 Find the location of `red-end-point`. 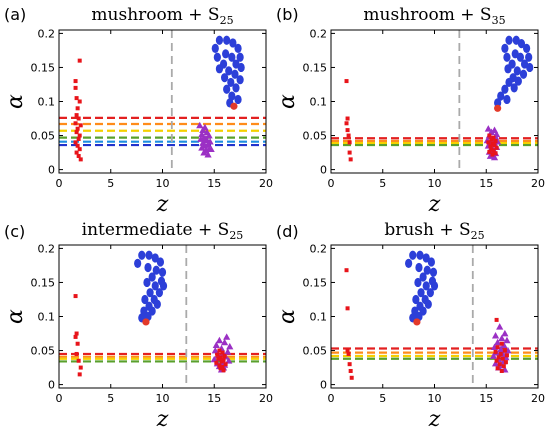

red-end-point is located at coordinates (146, 322).